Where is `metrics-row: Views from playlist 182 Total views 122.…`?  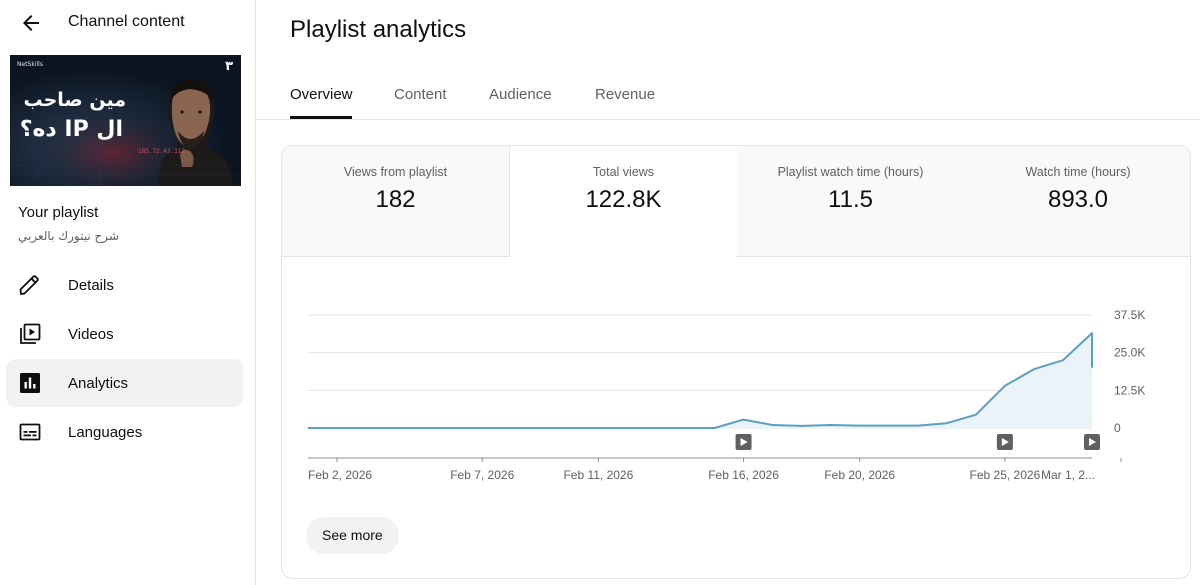 metrics-row: Views from playlist 182 Total views 122.… is located at coordinates (736, 201).